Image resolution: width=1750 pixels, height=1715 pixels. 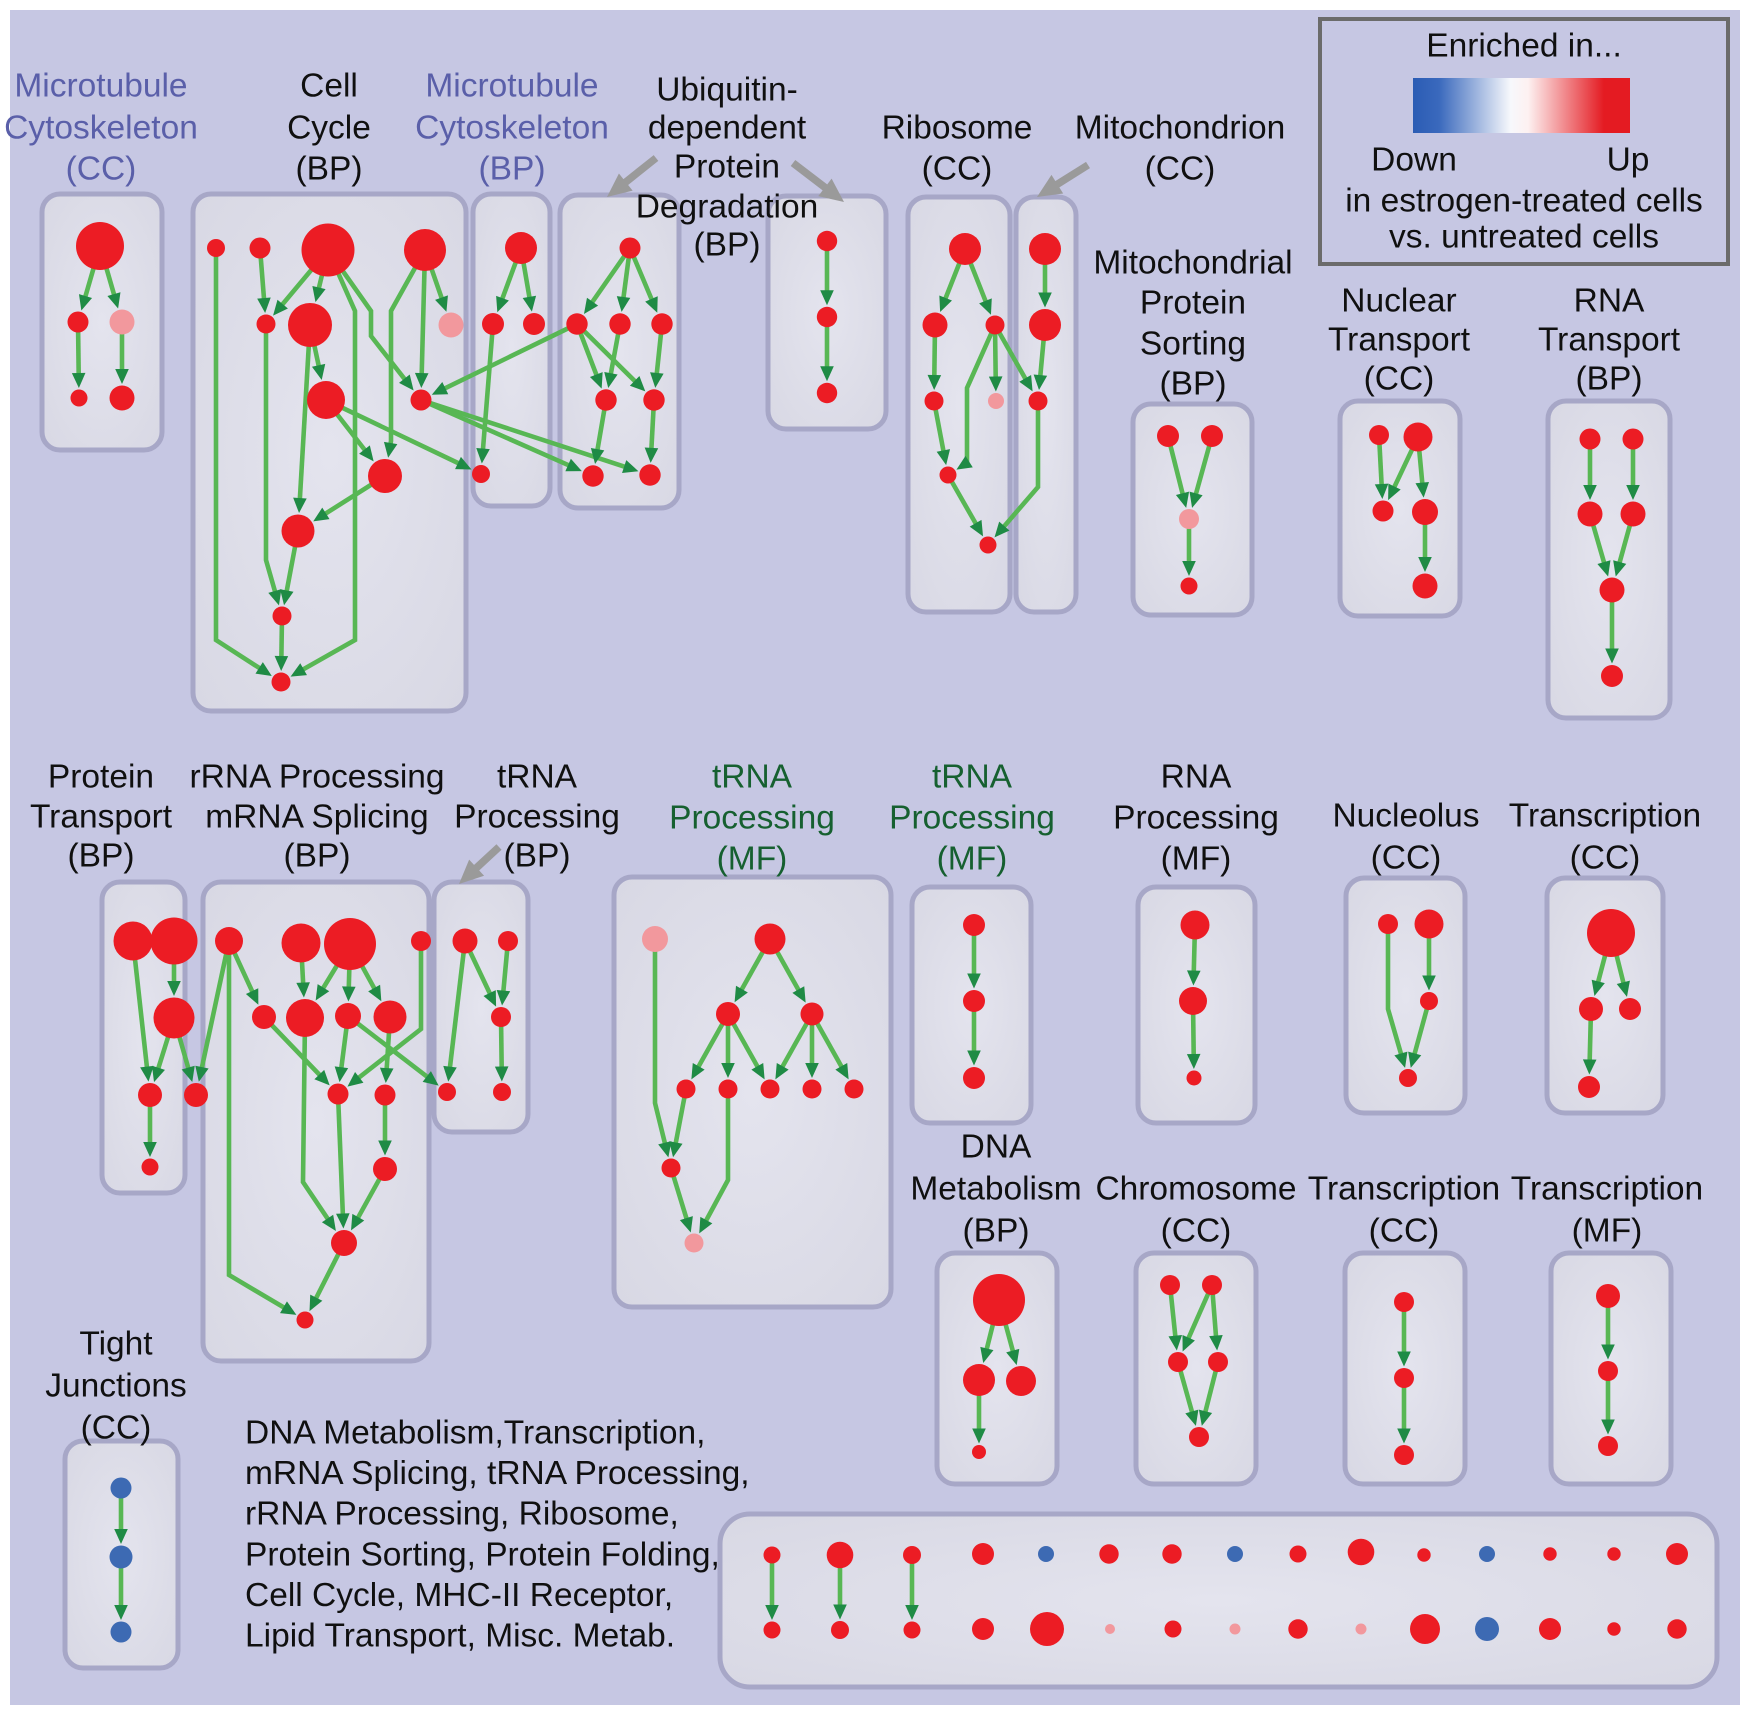 What do you see at coordinates (1045, 300) in the screenshot?
I see `edge-mt1-mt2-head` at bounding box center [1045, 300].